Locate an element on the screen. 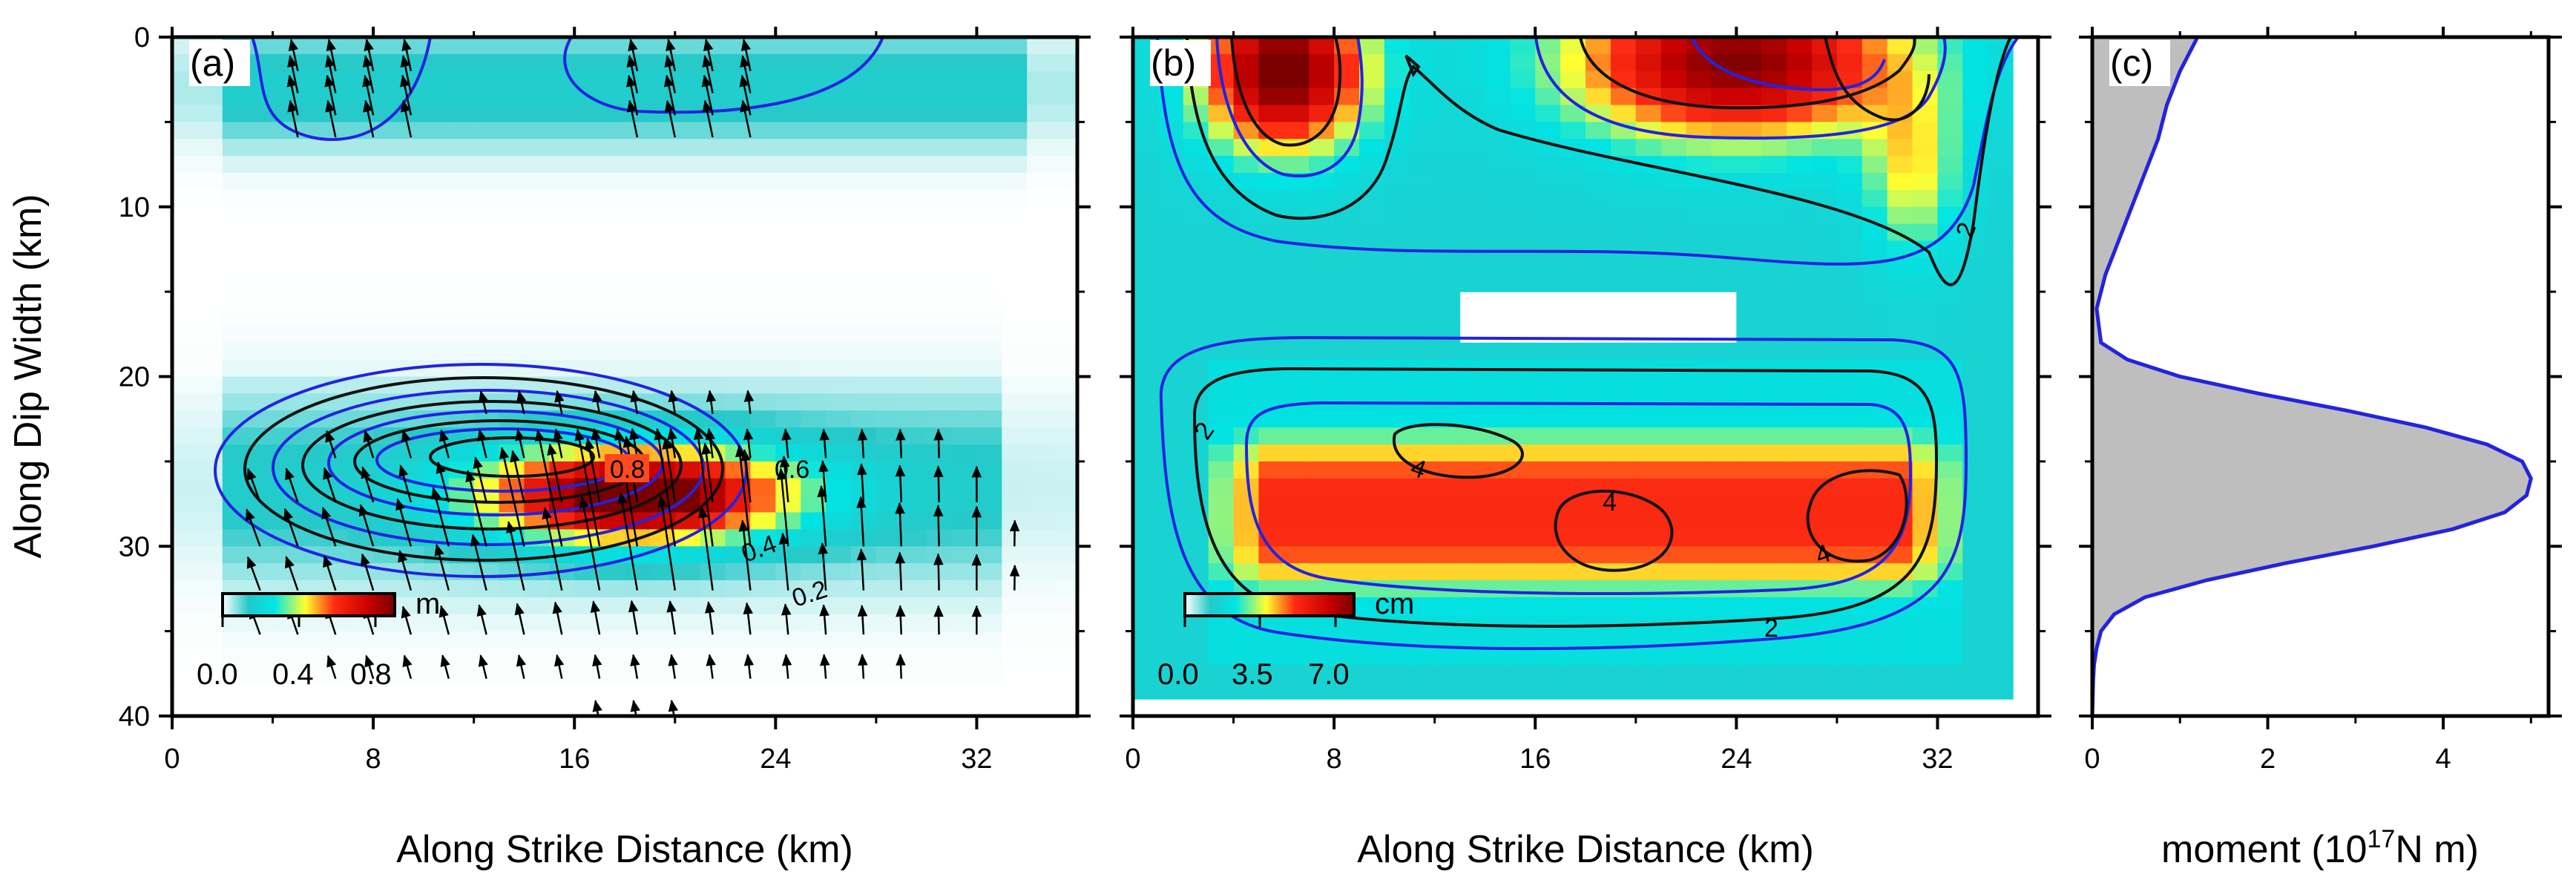  colorbar-a is located at coordinates (308, 604).